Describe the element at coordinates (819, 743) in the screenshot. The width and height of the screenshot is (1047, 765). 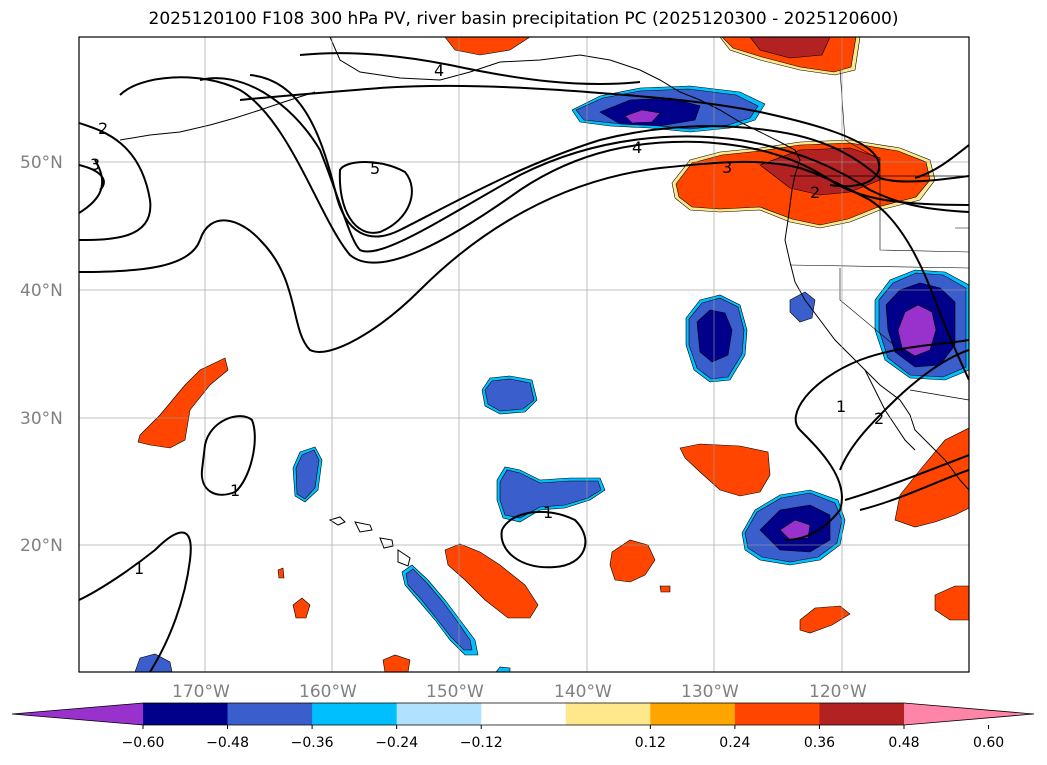
I see `colorbar-tick-label: 0.36` at that location.